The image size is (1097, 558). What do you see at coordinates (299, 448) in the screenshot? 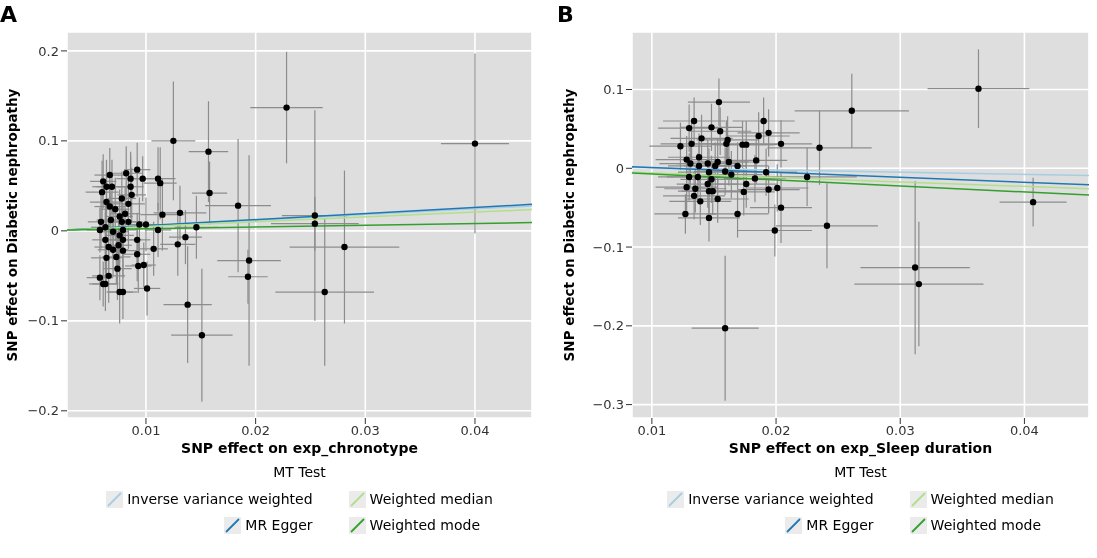
I see `x-axis-title: SNP effect on exp_chronotype` at bounding box center [299, 448].